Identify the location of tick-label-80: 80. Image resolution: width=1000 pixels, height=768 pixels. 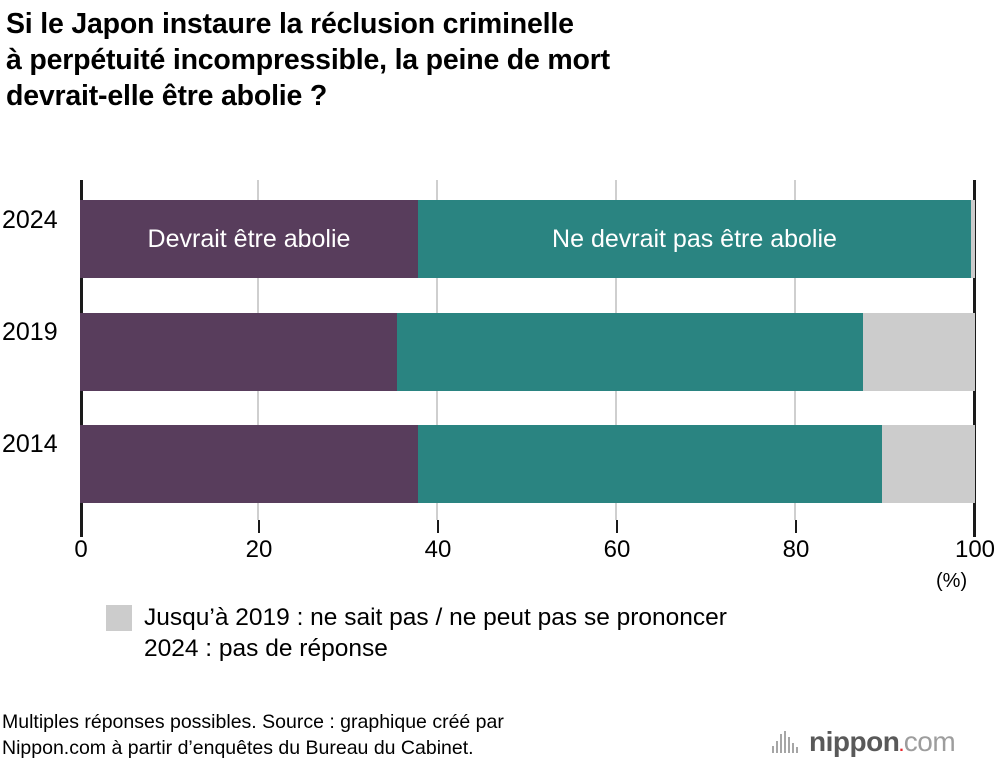
(796, 549).